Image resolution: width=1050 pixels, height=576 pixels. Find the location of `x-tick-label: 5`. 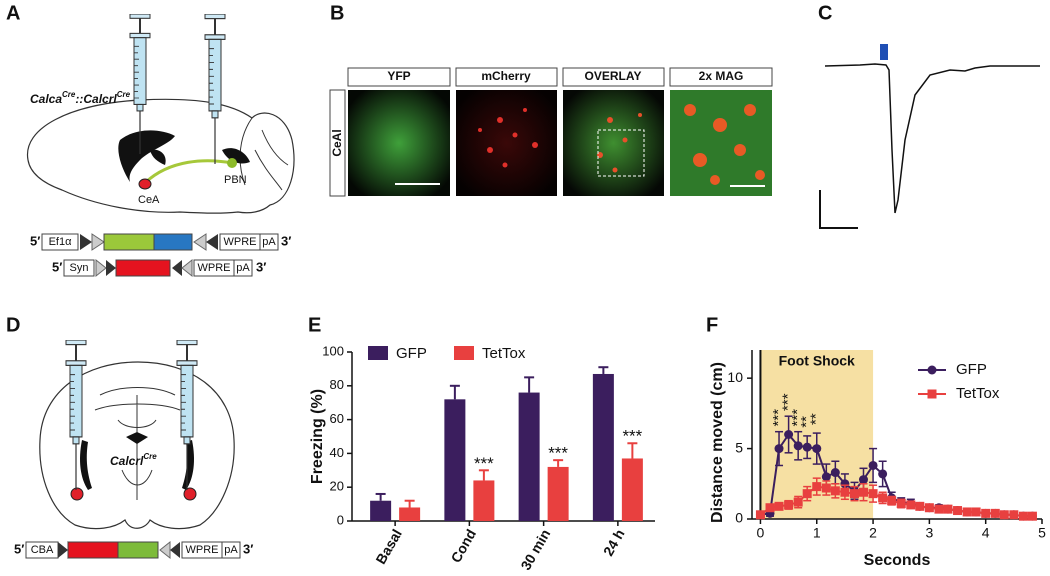

x-tick-label: 5 is located at coordinates (1042, 533).